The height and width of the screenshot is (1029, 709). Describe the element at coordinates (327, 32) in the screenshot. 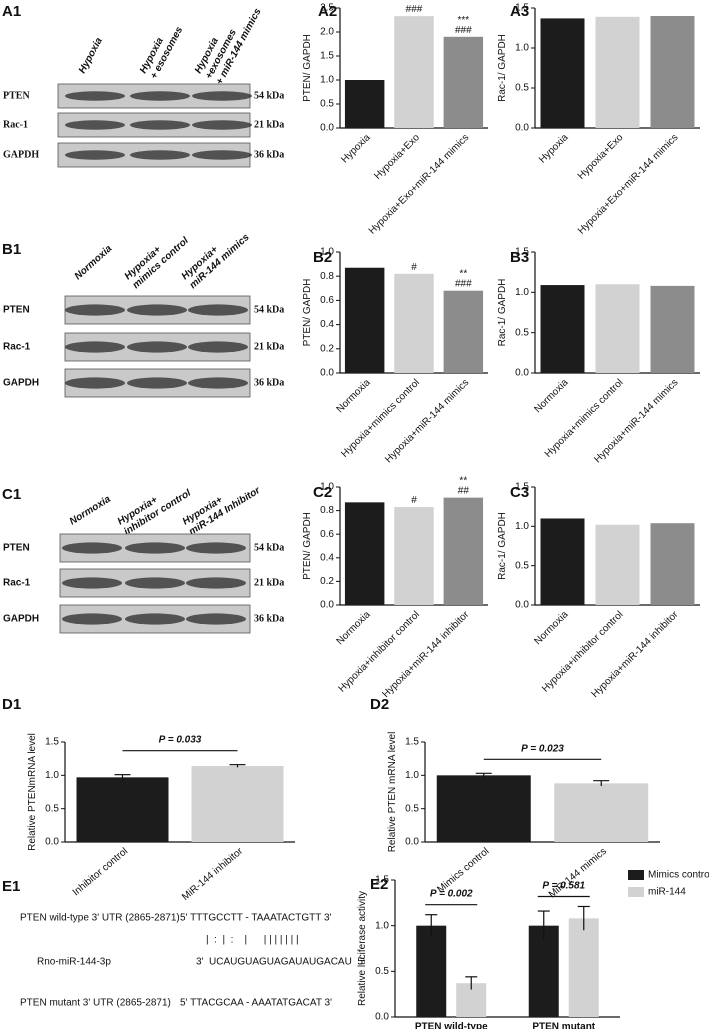

I see `y-tick-label: 2.0` at that location.